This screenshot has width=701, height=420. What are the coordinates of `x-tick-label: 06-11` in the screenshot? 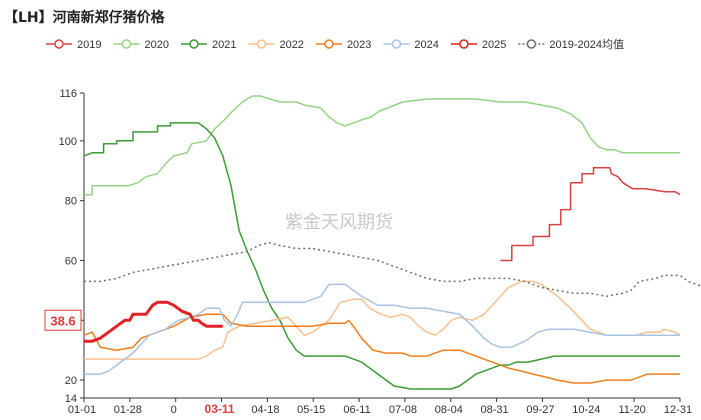 It's located at (356, 410).